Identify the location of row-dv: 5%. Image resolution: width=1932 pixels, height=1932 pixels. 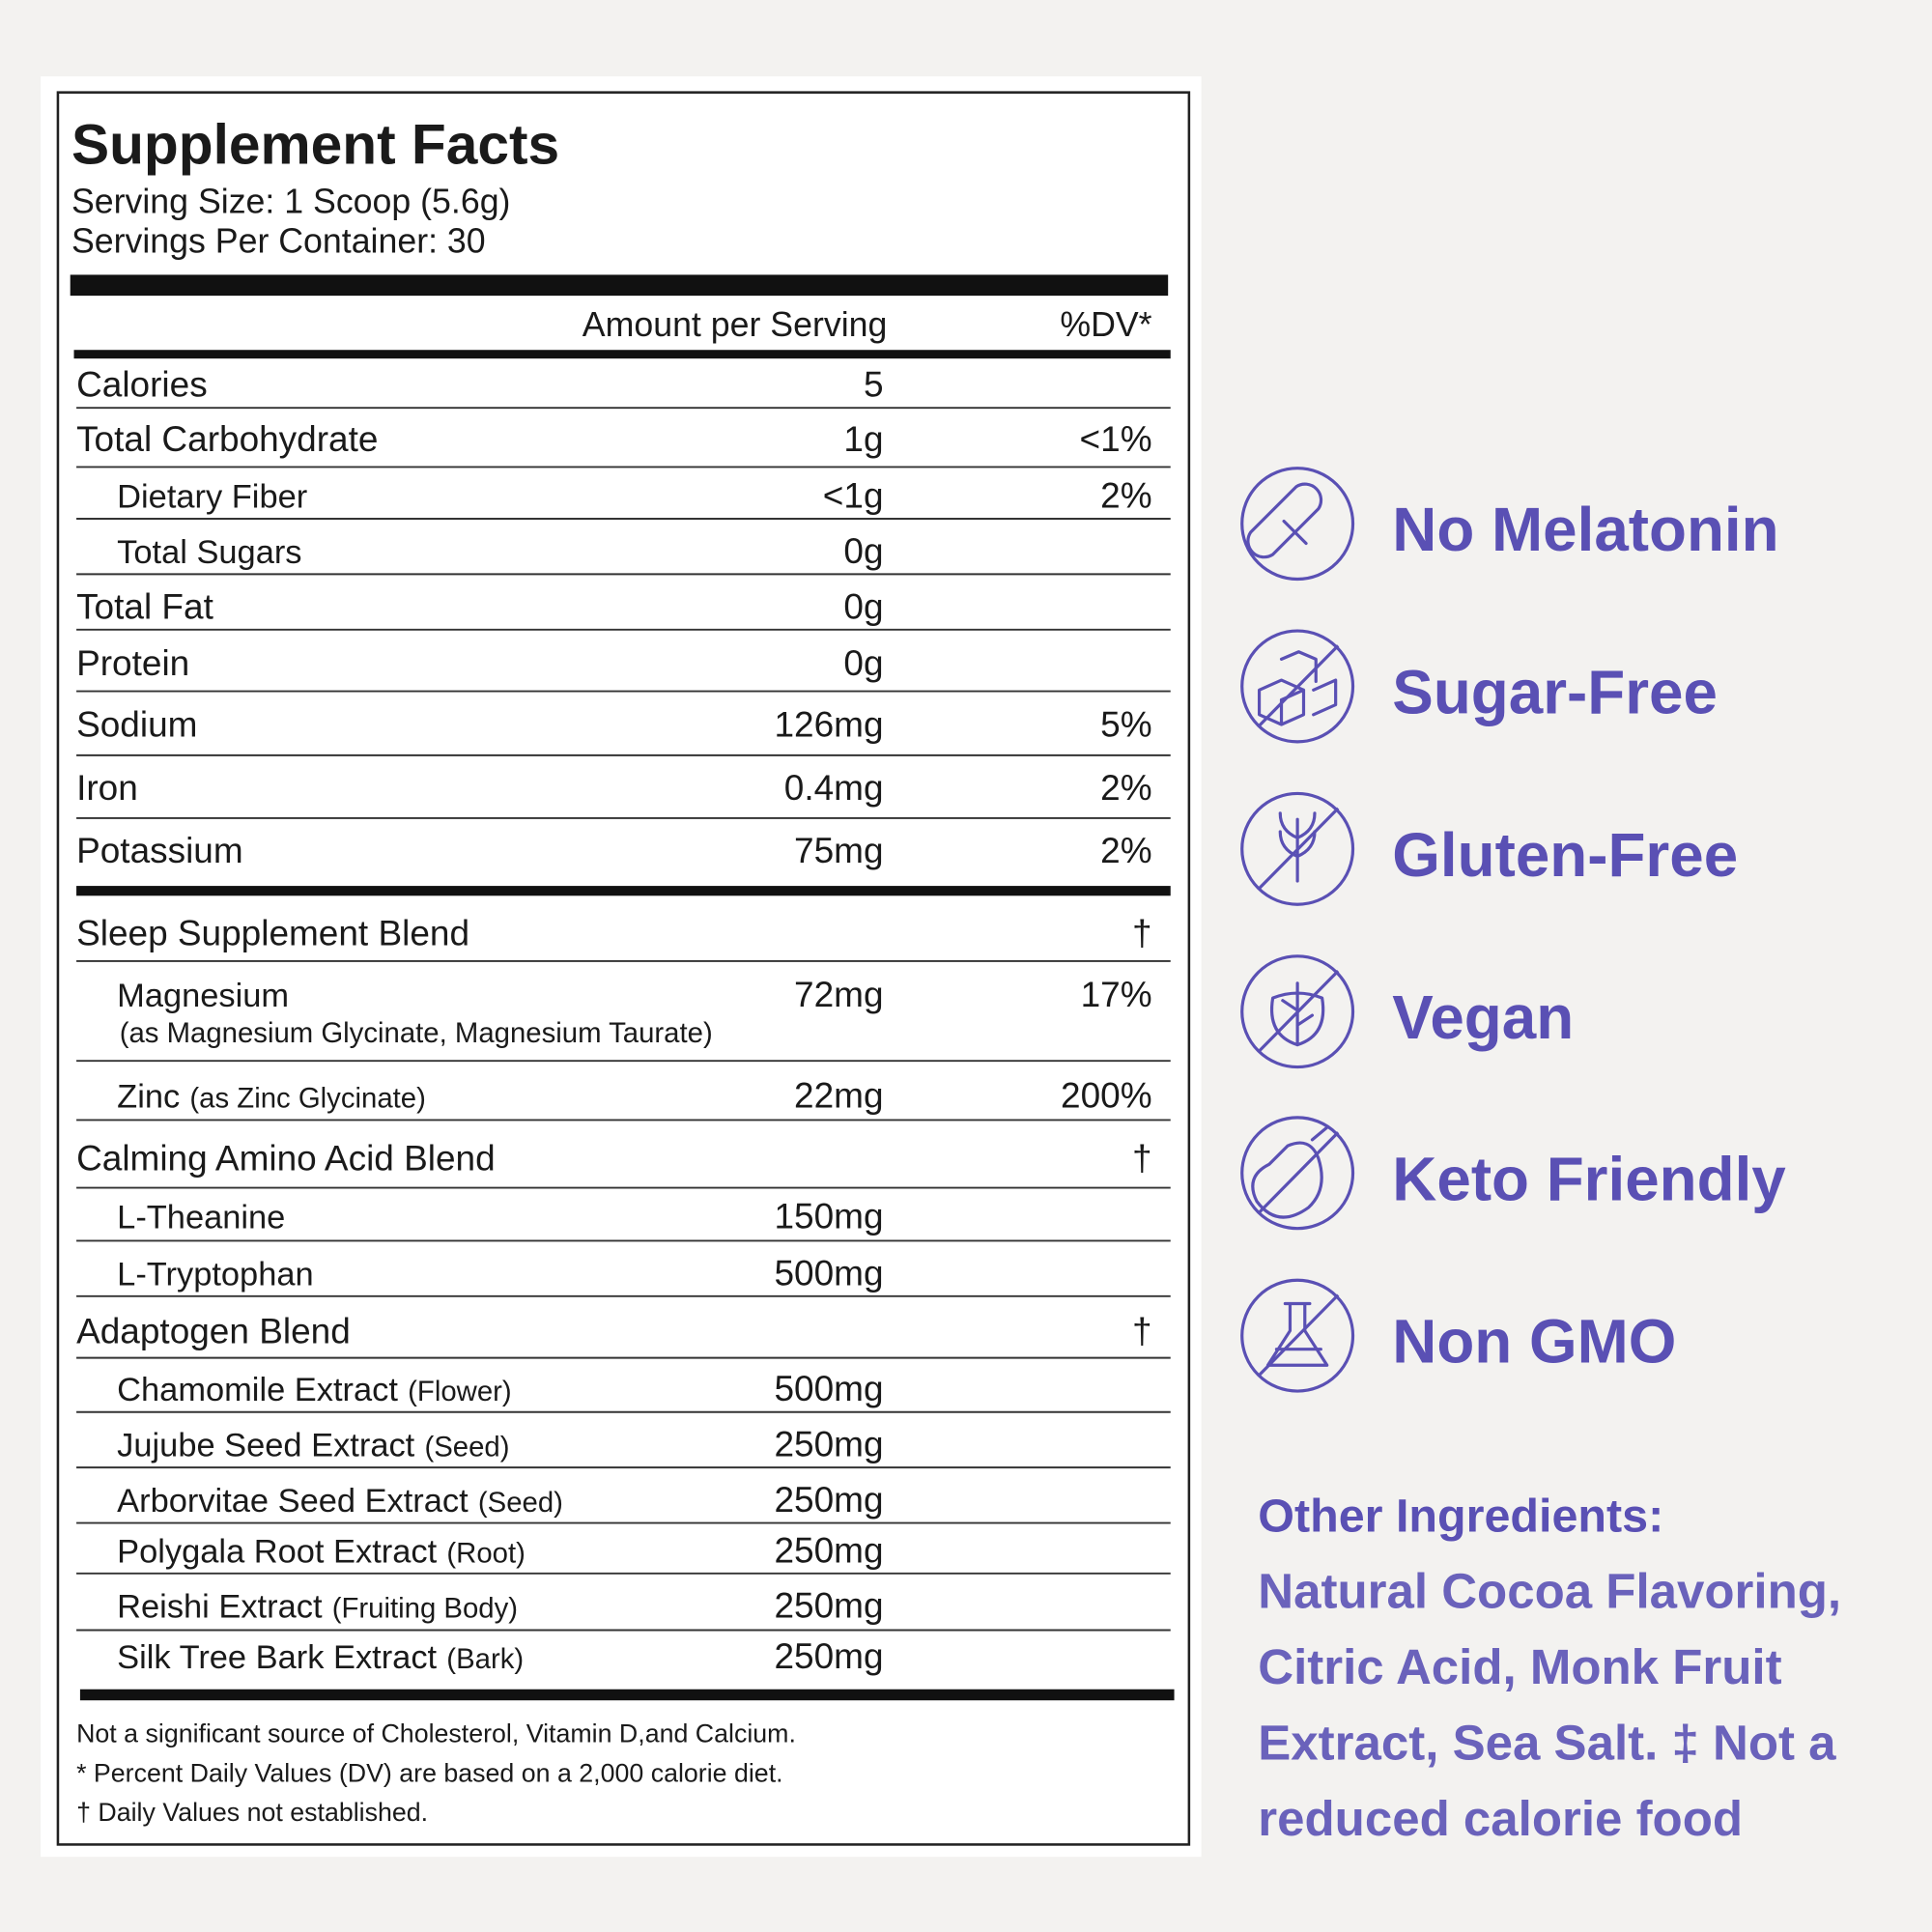
(1125, 725).